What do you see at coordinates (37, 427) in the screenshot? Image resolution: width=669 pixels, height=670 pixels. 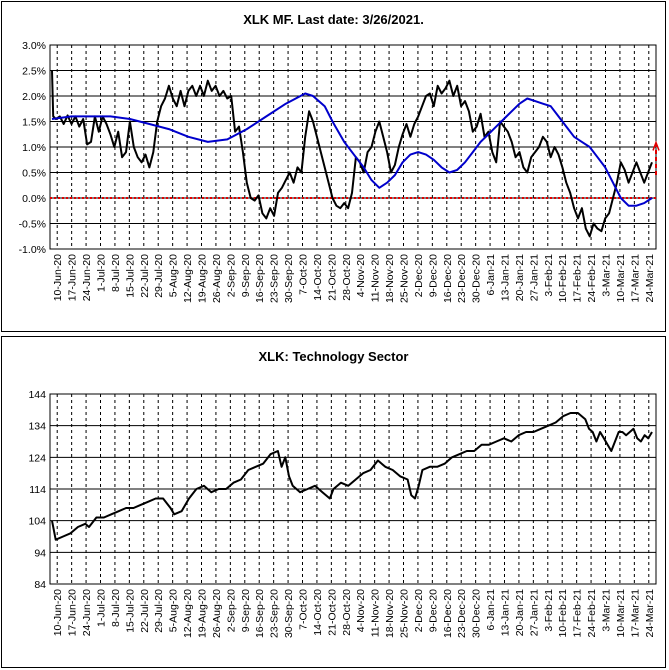 I see `y-tick-label: 134` at bounding box center [37, 427].